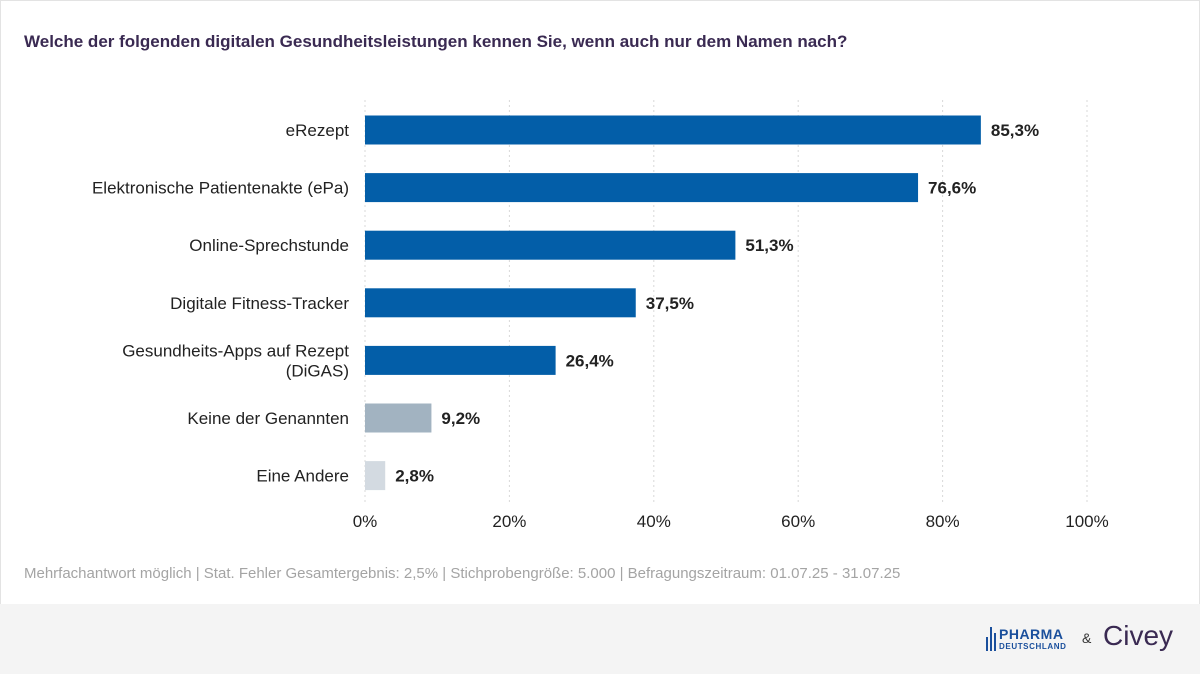  Describe the element at coordinates (268, 418) in the screenshot. I see `category-label: Keine der Genannten` at that location.